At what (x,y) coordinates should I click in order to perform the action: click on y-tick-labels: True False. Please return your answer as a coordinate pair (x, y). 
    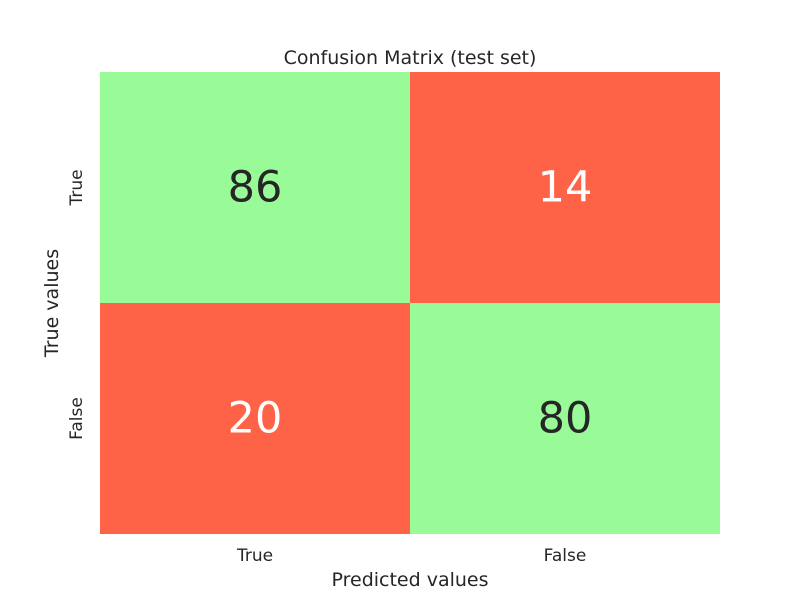
    Looking at the image, I should click on (77, 304).